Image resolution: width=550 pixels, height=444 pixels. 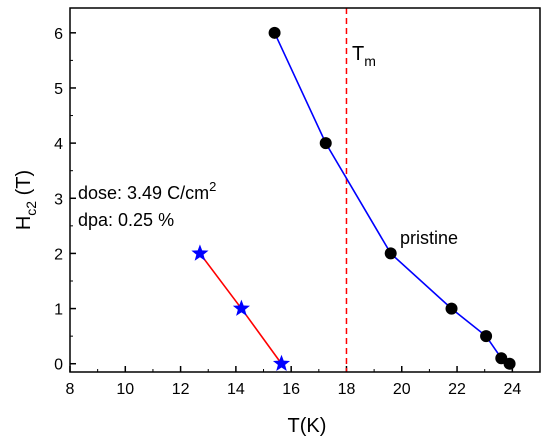 What do you see at coordinates (402, 389) in the screenshot?
I see `x-tick-label: 20` at bounding box center [402, 389].